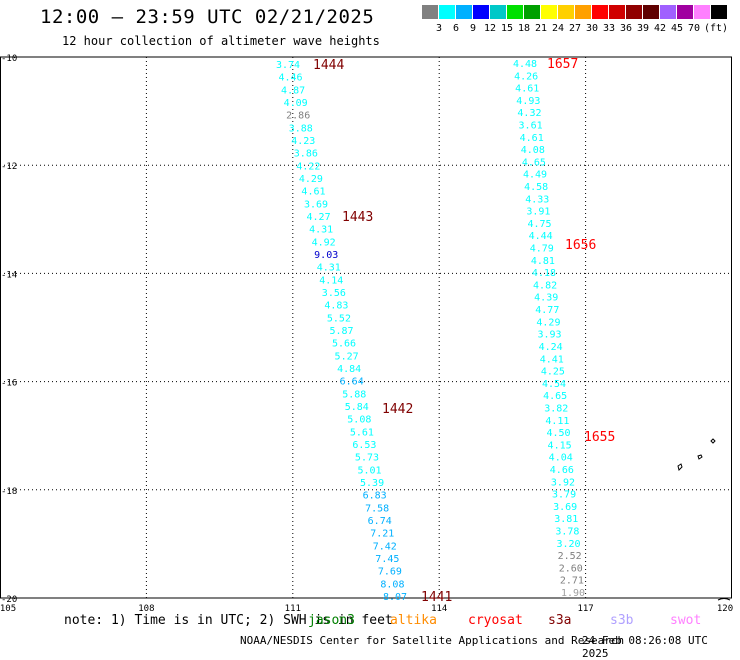 The image size is (740, 660). What do you see at coordinates (298, 116) in the screenshot?
I see `wave-height-value: 2.86` at bounding box center [298, 116].